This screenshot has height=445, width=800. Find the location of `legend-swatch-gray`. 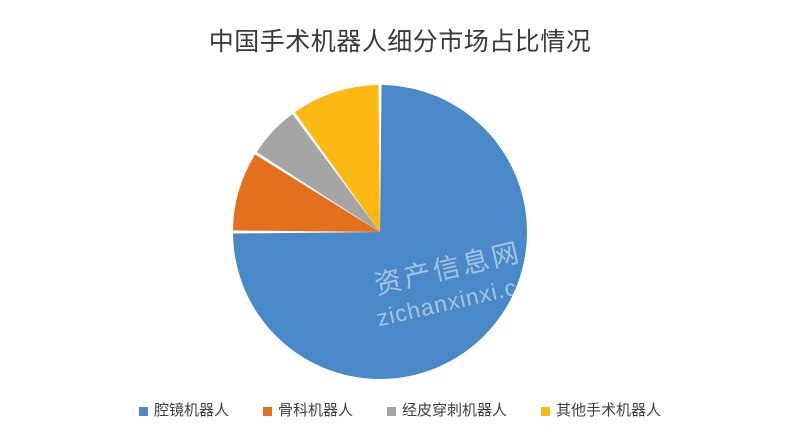

legend-swatch-gray is located at coordinates (391, 411).